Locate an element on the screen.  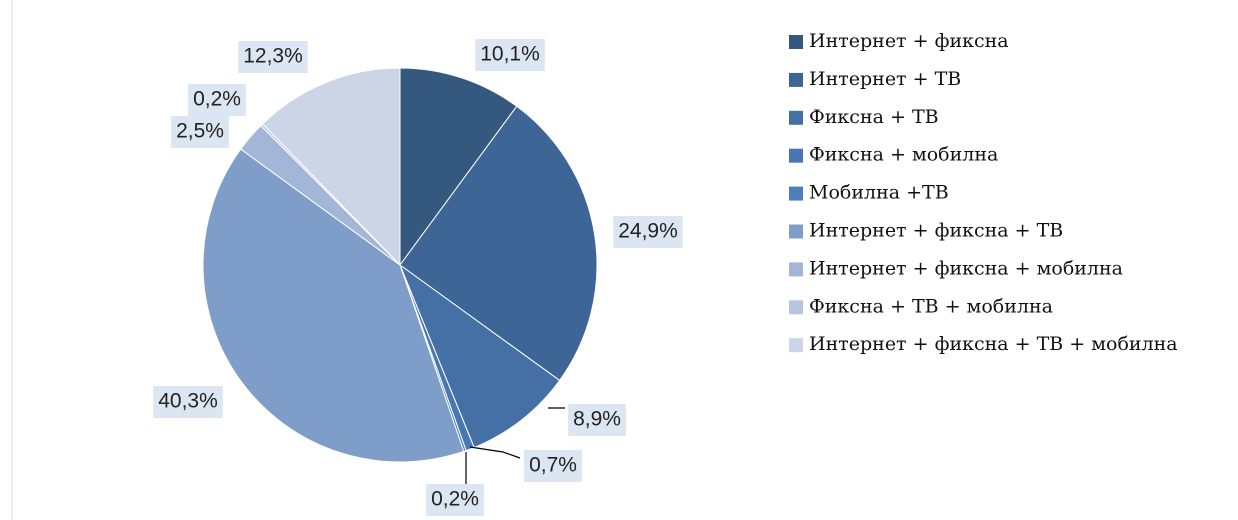
legend-label: Интернет + фиксна is located at coordinates (909, 41).